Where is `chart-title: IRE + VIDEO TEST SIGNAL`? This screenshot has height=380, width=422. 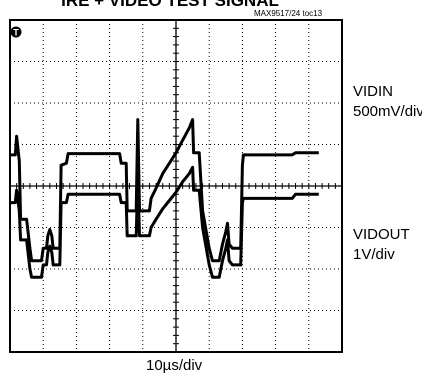
chart-title: IRE + VIDEO TEST SIGNAL is located at coordinates (170, 5).